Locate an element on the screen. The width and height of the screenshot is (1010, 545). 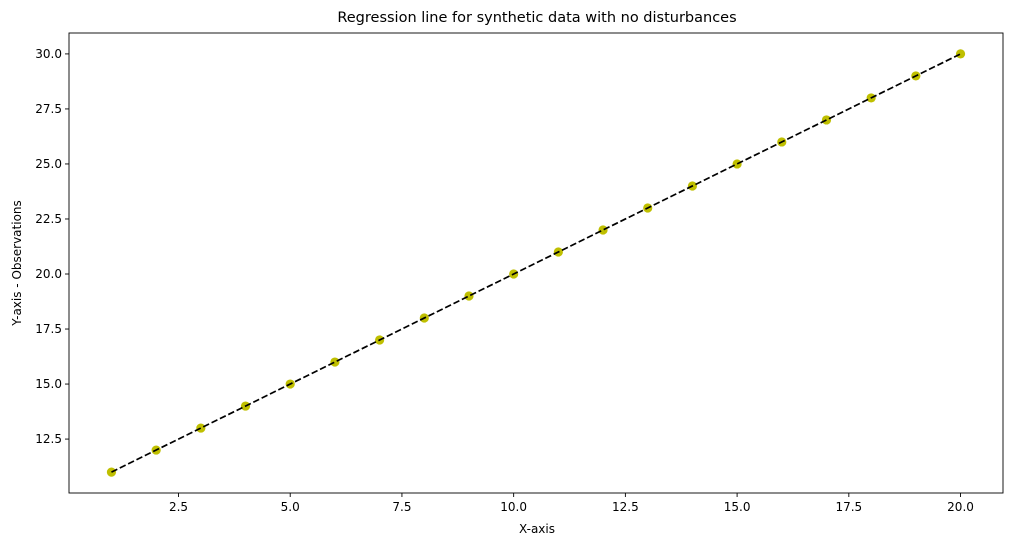
y-axis-label: Y-axis - Observations is located at coordinates (17, 263).